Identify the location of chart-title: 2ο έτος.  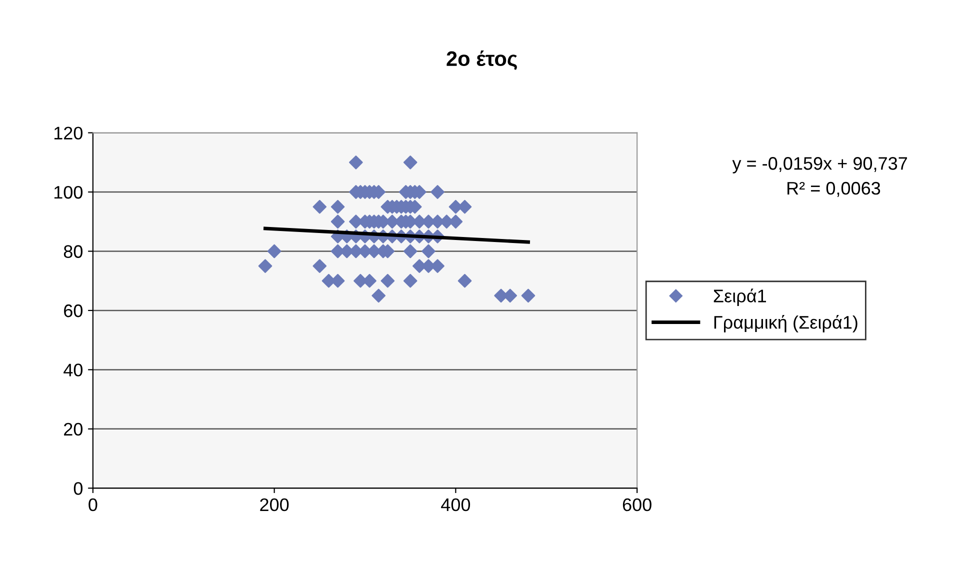
(481, 60).